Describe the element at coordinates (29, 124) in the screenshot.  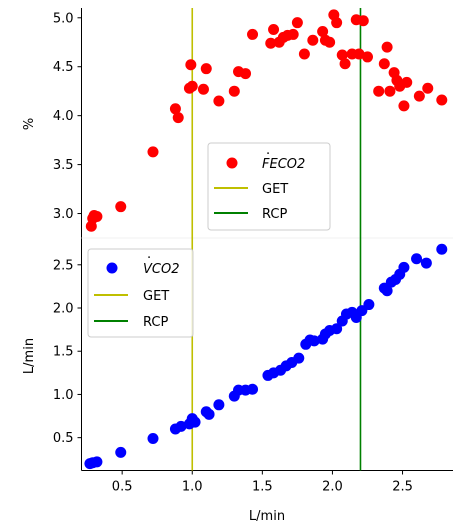
I see `top-y-axis-label: %` at that location.